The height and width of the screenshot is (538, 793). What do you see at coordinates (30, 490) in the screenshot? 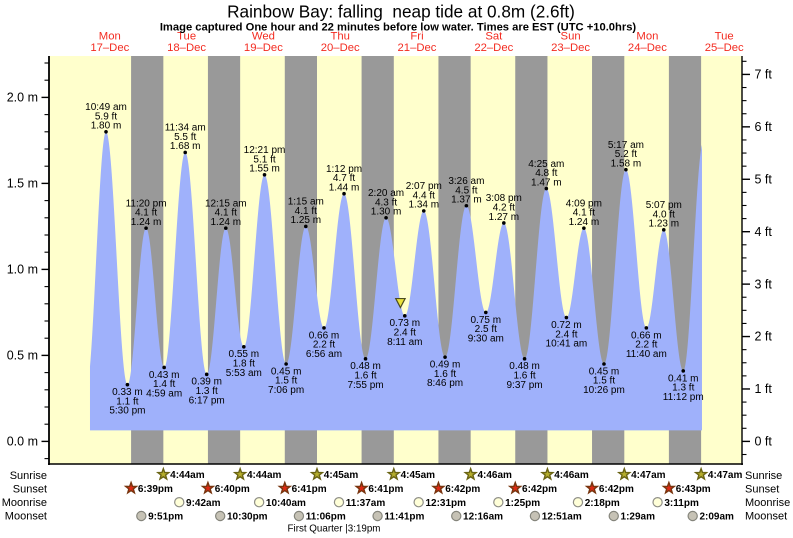
I see `row-label-sunset-left: Sunset` at bounding box center [30, 490].